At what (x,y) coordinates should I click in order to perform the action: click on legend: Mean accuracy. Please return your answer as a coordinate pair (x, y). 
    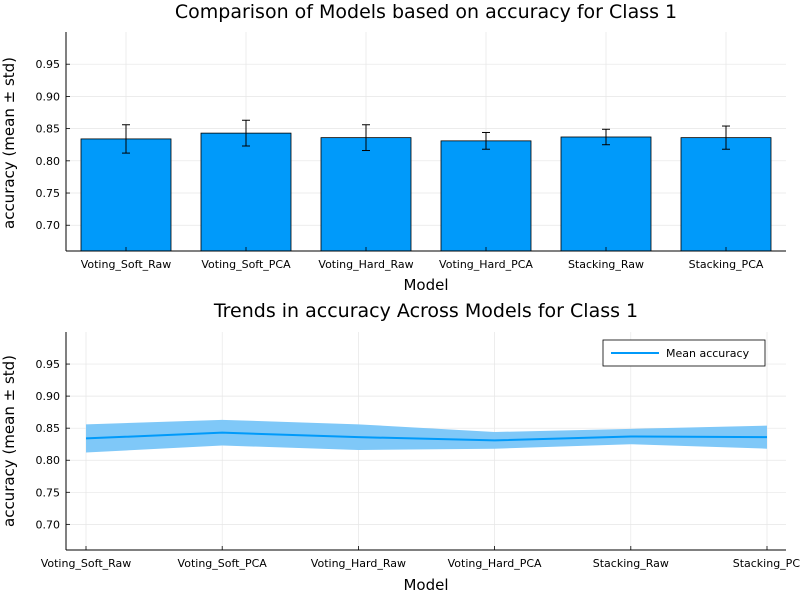
    Looking at the image, I should click on (684, 353).